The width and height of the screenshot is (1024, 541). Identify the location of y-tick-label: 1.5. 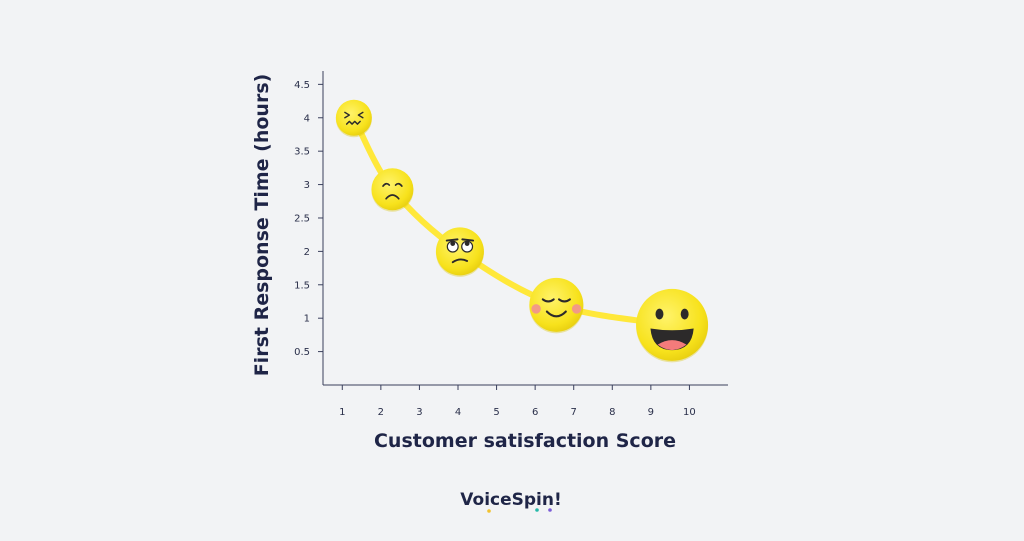
(302, 285).